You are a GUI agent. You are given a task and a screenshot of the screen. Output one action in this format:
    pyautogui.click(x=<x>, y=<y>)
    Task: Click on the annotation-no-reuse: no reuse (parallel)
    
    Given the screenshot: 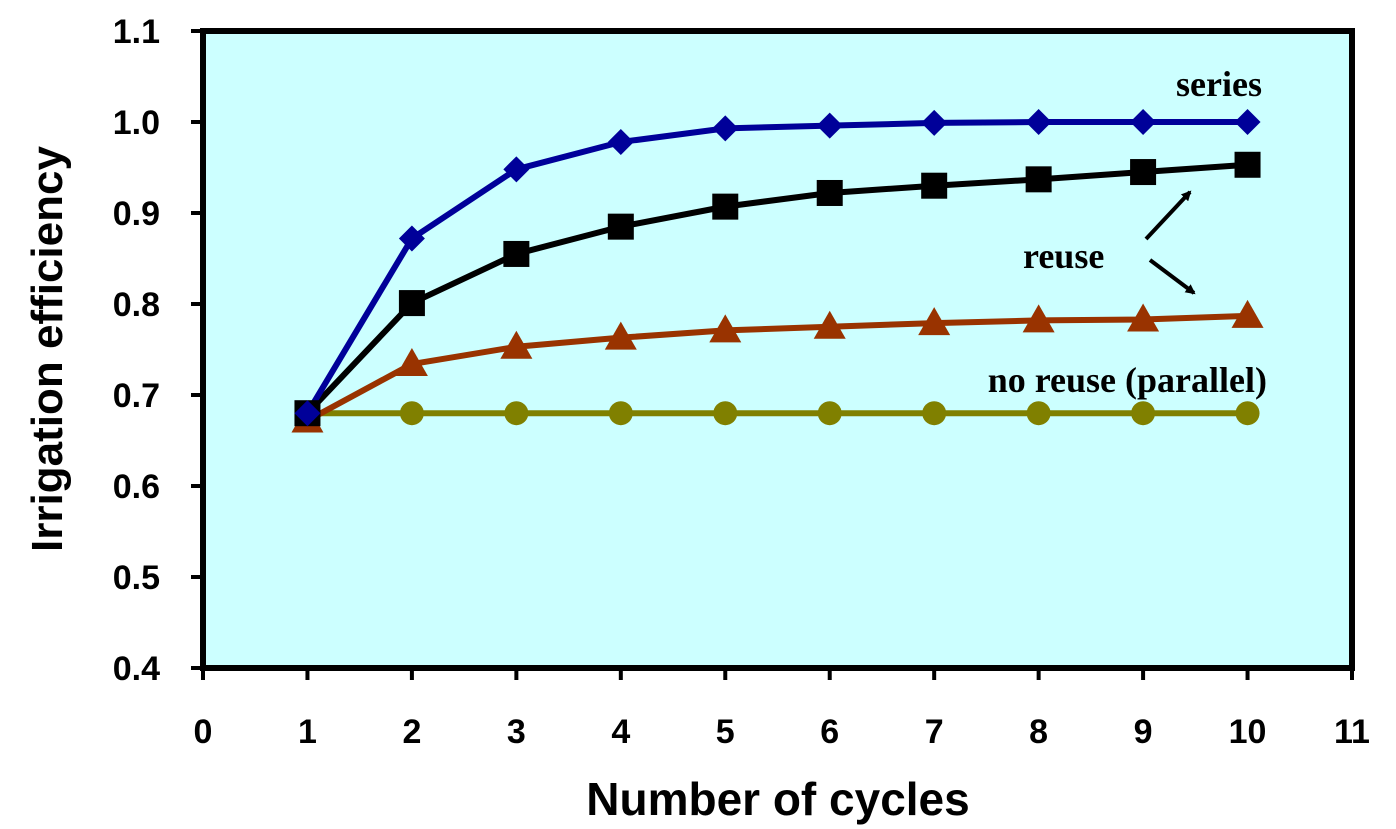 What is the action you would take?
    pyautogui.click(x=1127, y=380)
    